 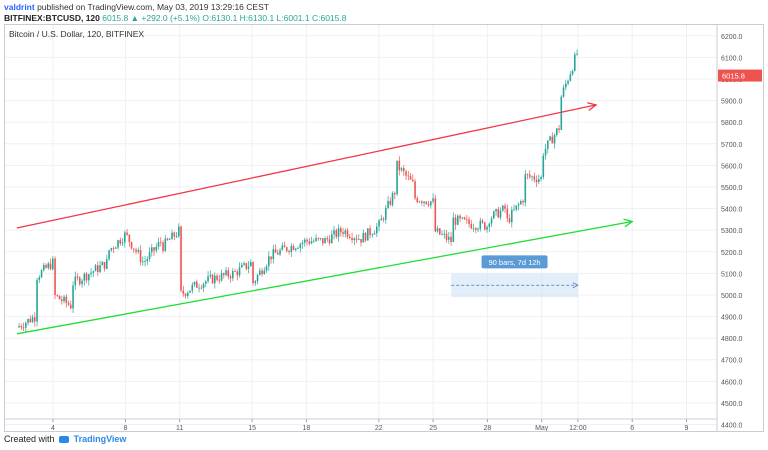 I want to click on y-tick-label: 6100.0, so click(x=732, y=58).